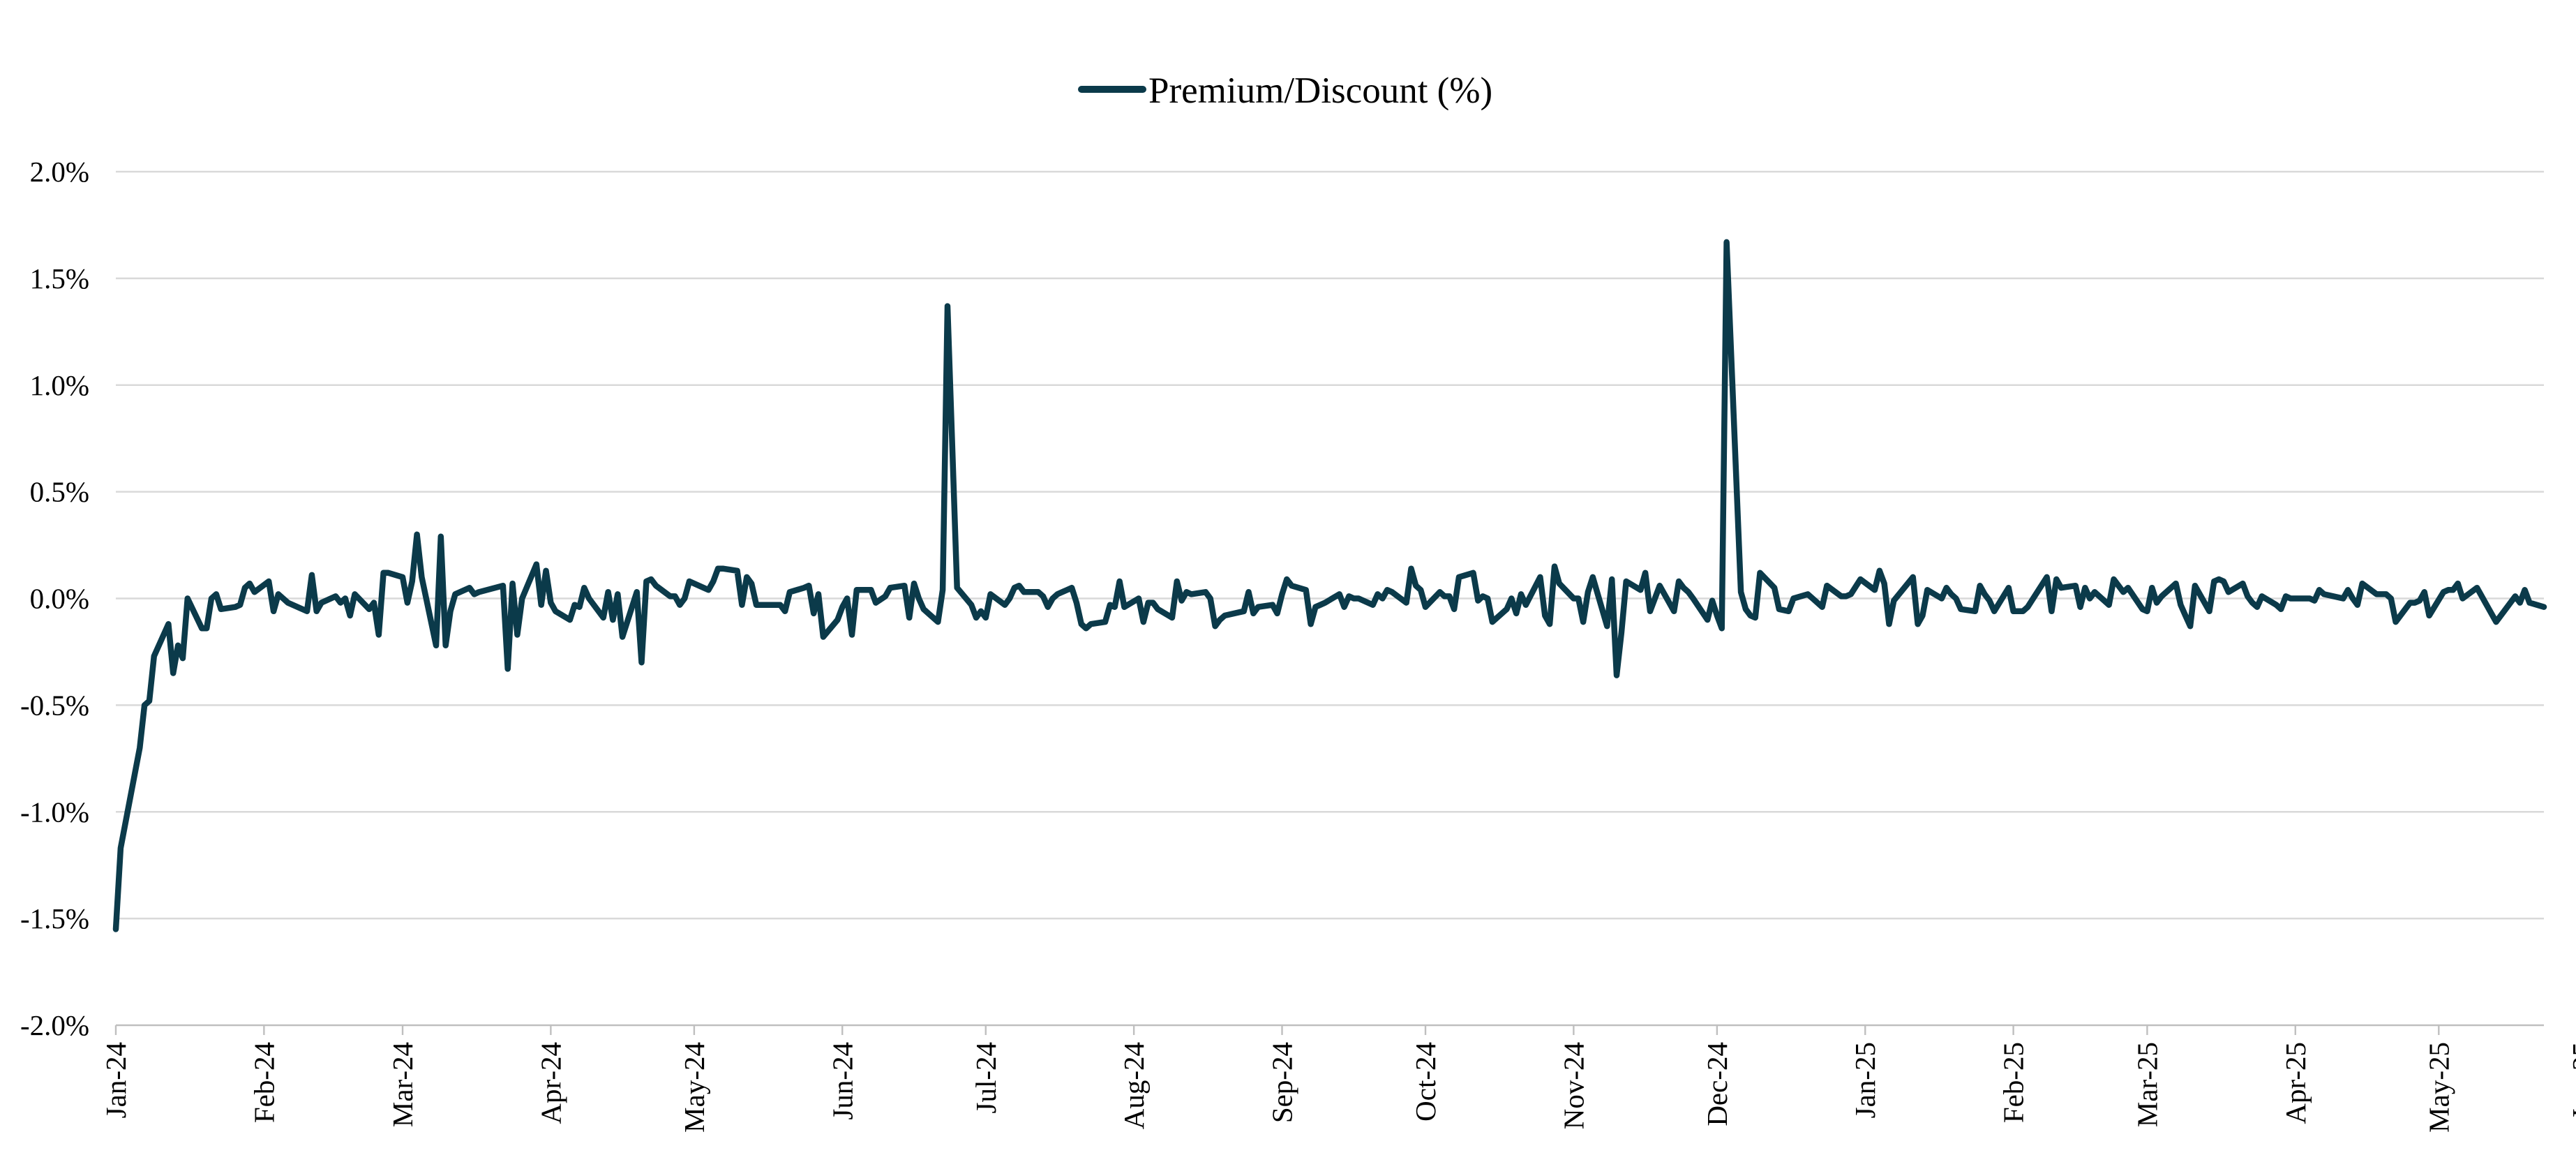  Describe the element at coordinates (1717, 1084) in the screenshot. I see `x-tick-label: Dec-24` at that location.